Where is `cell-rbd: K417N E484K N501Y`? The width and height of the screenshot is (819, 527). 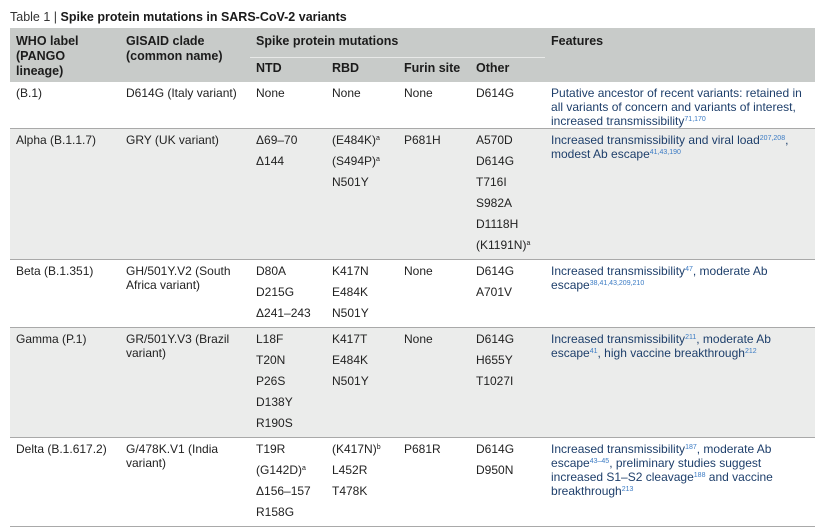
cell-rbd: K417N E484K N501Y is located at coordinates (362, 293).